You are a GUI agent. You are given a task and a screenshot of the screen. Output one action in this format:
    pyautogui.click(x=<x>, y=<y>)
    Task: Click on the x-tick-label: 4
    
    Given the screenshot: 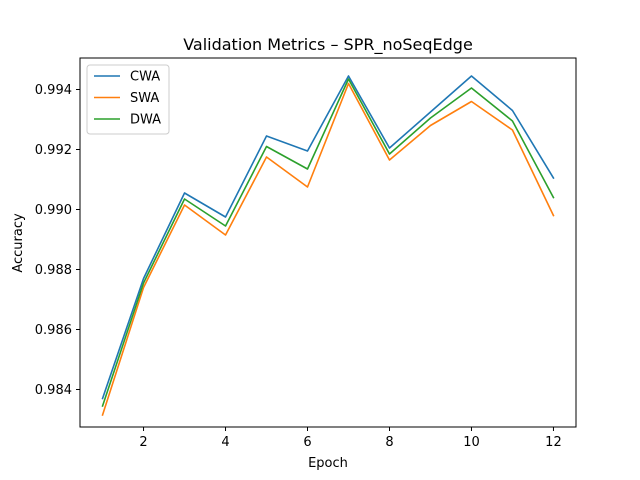 What is the action you would take?
    pyautogui.click(x=225, y=442)
    